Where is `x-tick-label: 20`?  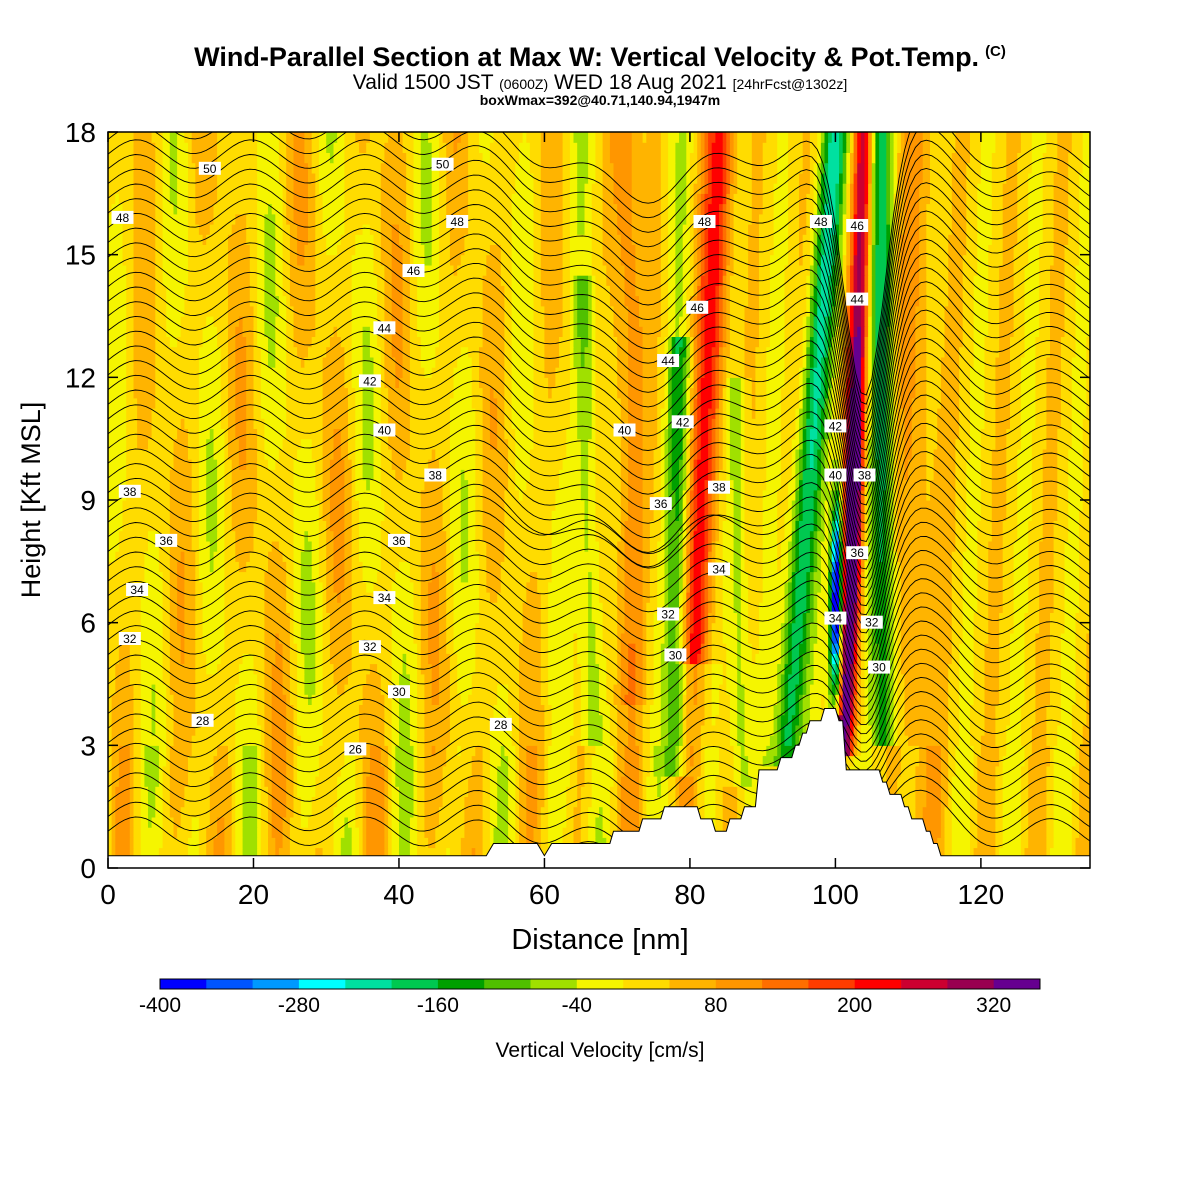
x-tick-label: 20 is located at coordinates (253, 894).